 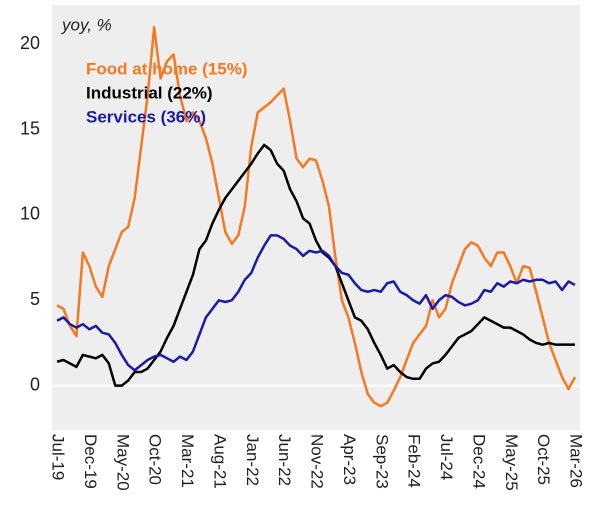 I want to click on x-tick-label: Feb-24, so click(x=414, y=461).